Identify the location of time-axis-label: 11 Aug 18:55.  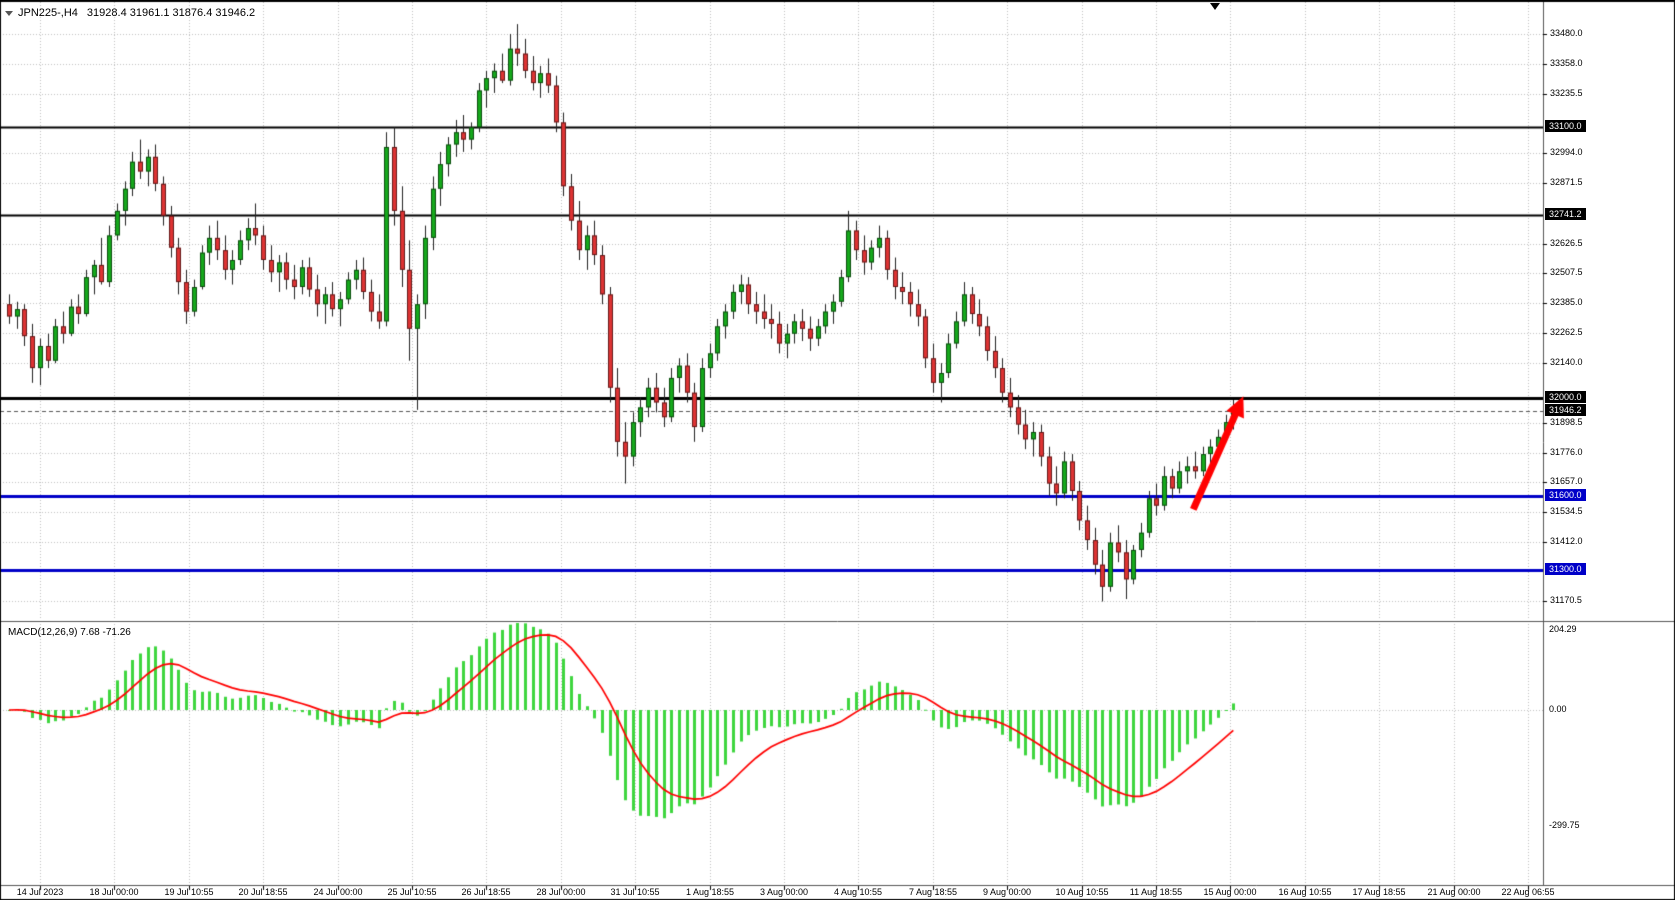
(1156, 892).